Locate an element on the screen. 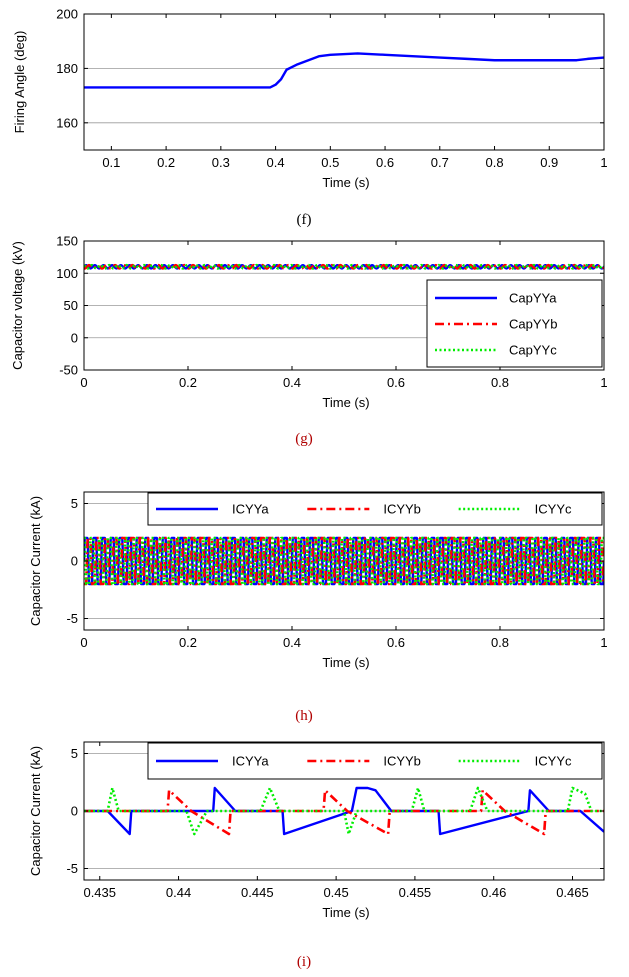  y-tick-label: 50 is located at coordinates (71, 305).